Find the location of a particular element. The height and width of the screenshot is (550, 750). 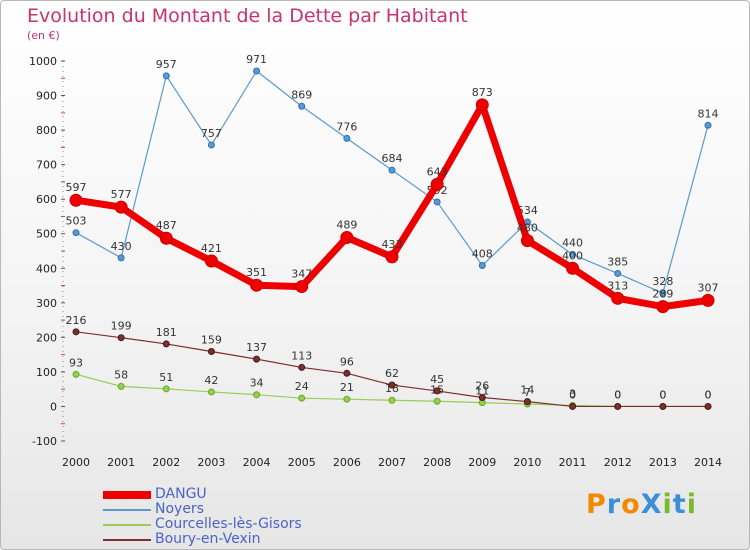

data-label: 289 is located at coordinates (662, 294).